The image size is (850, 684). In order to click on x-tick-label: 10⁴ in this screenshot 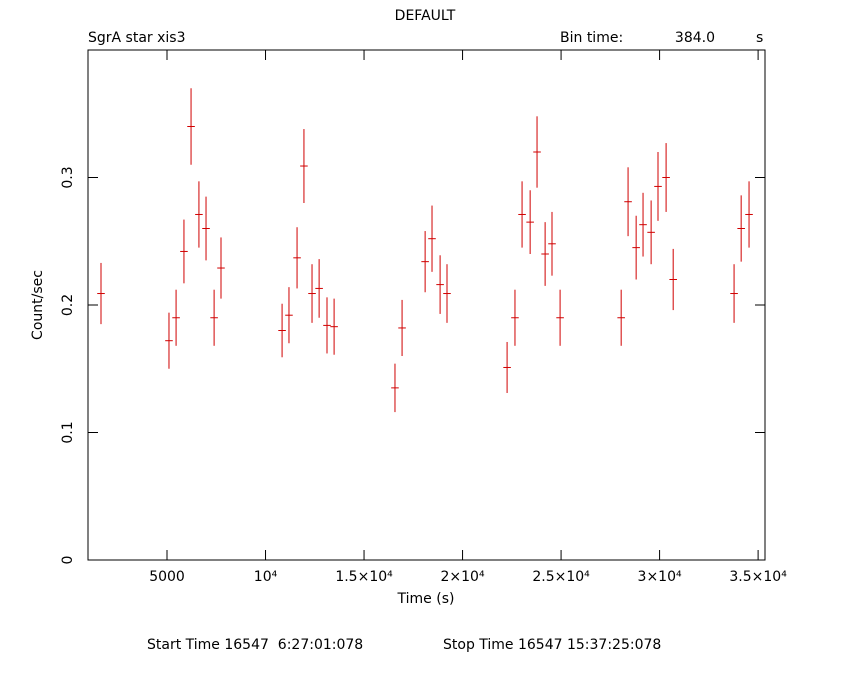, I will do `click(266, 577)`.